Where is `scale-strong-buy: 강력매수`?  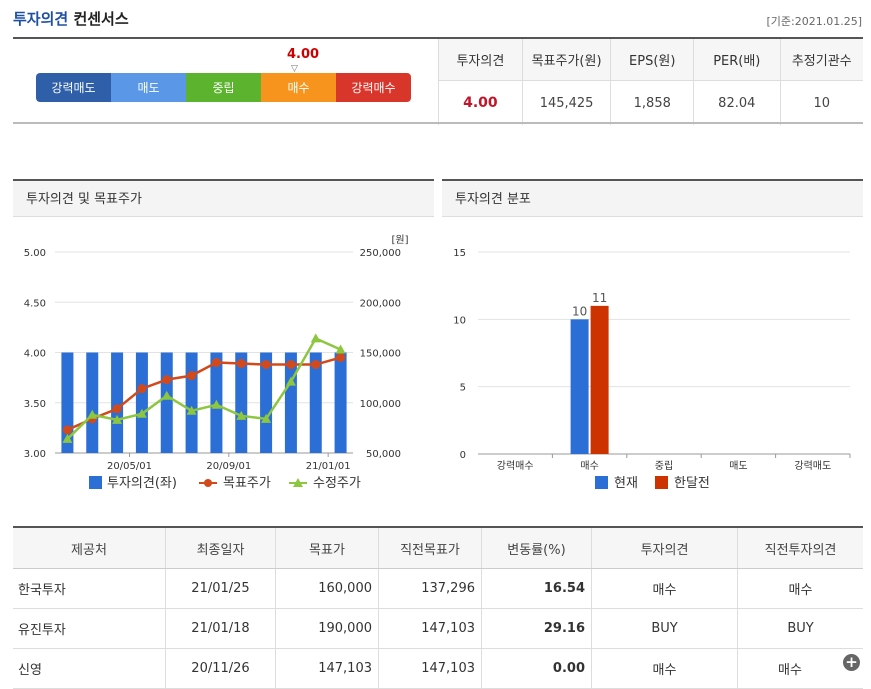 scale-strong-buy: 강력매수 is located at coordinates (373, 87).